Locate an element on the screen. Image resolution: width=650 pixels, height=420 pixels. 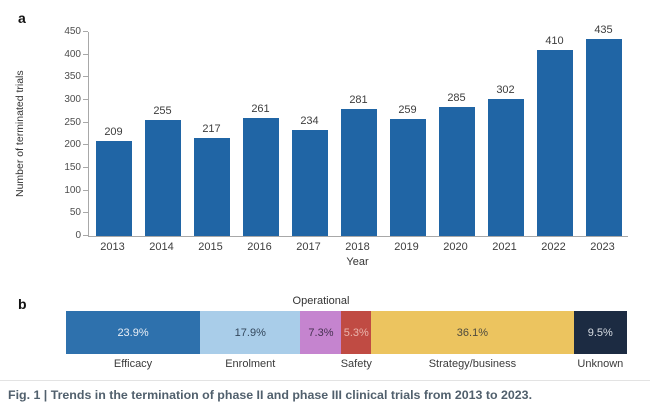
segment-operational: 7.3% is located at coordinates (321, 332).